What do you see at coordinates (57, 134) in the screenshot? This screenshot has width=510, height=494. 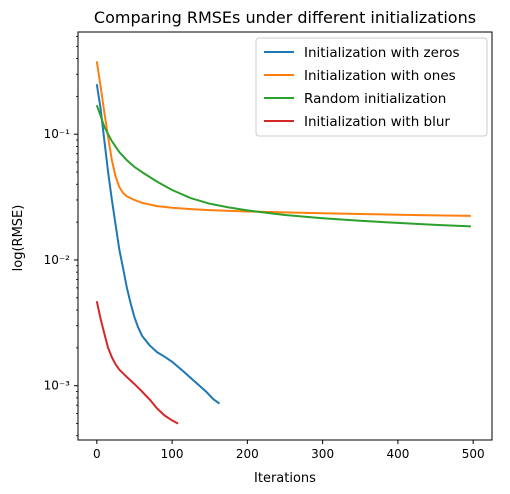 I see `y-tick-label: 10⁻¹` at bounding box center [57, 134].